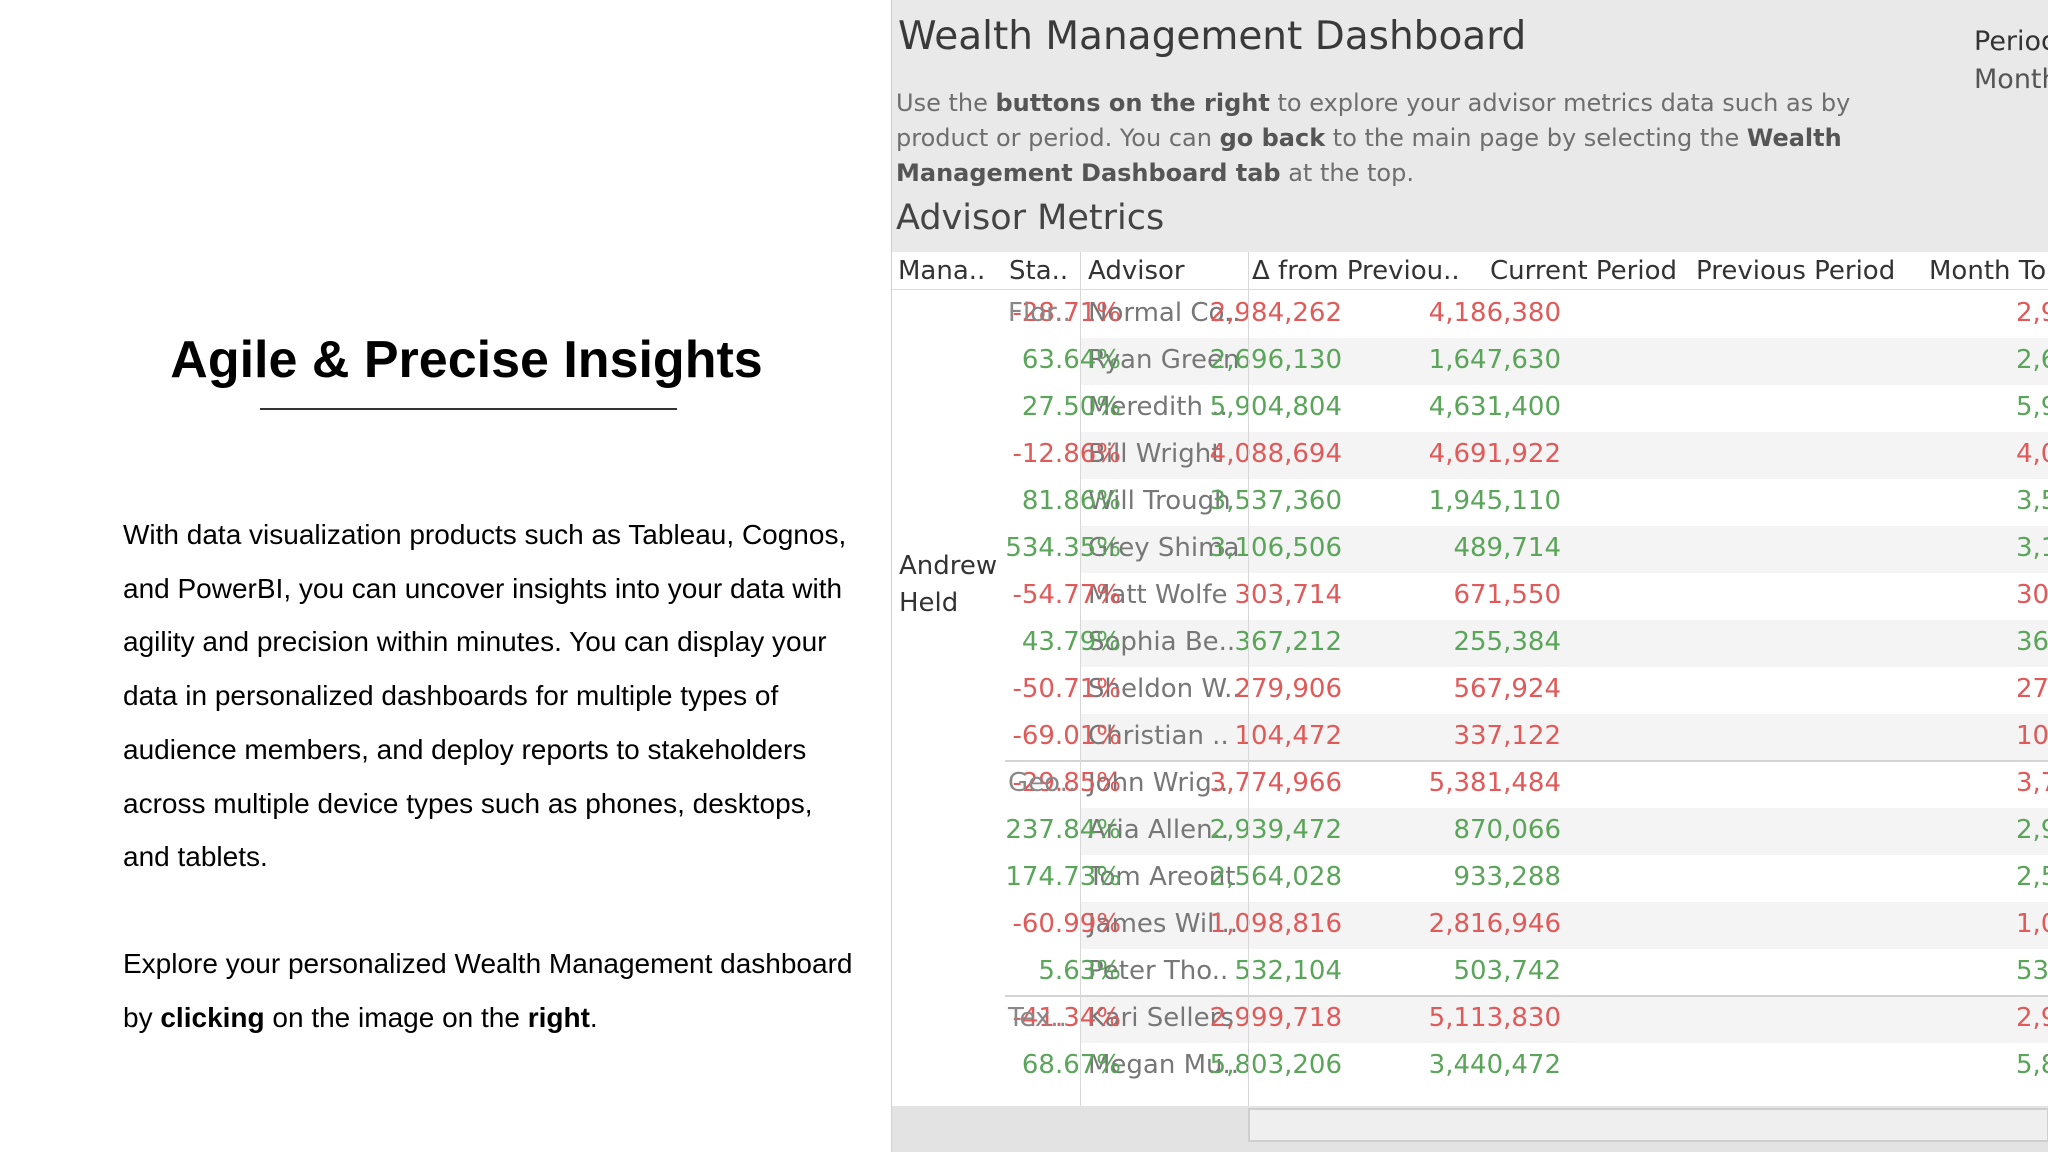  Describe the element at coordinates (1494, 924) in the screenshot. I see `previous-period-value: 2,816,946` at that location.